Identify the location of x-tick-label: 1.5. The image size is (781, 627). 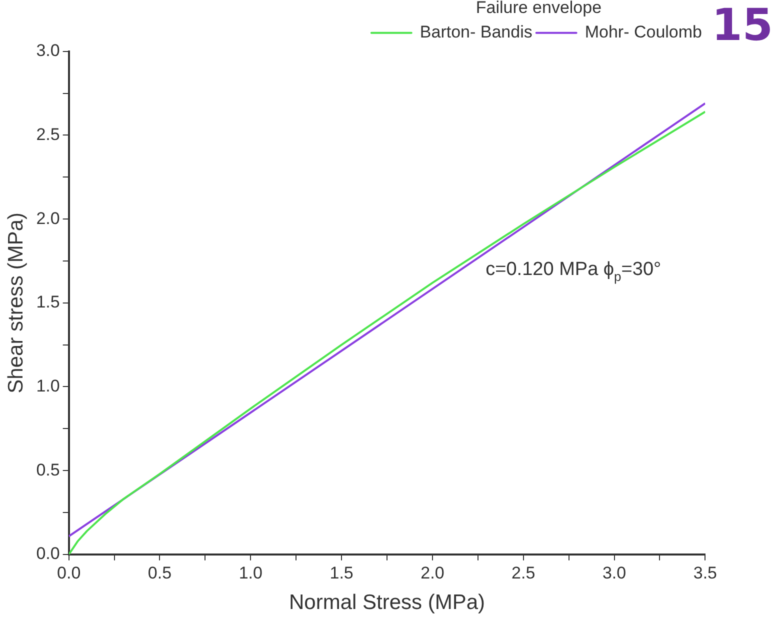
(342, 572).